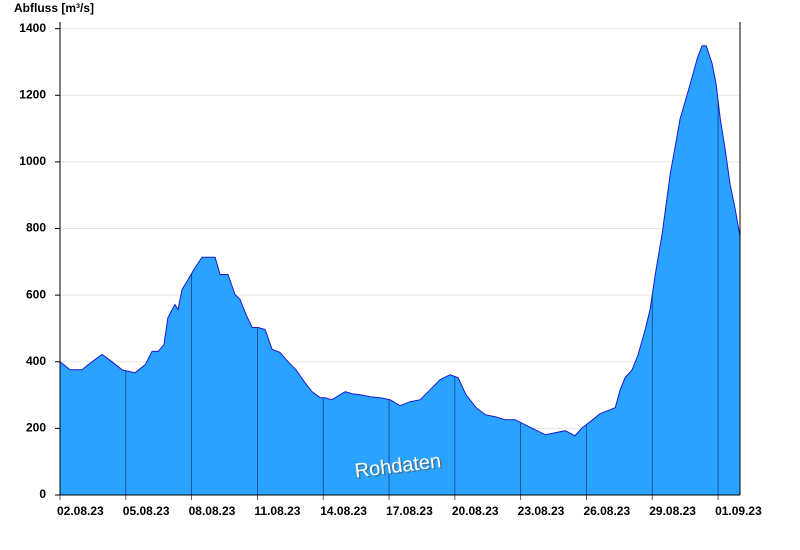 Image resolution: width=800 pixels, height=550 pixels. What do you see at coordinates (541, 511) in the screenshot?
I see `x-tick-label: 23.08.23` at bounding box center [541, 511].